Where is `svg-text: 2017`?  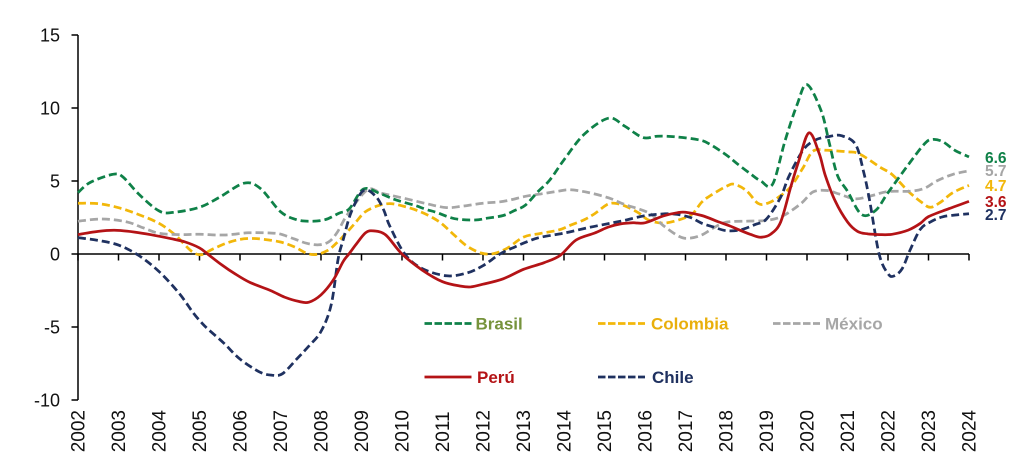
svg-text: 2017 is located at coordinates (686, 431).